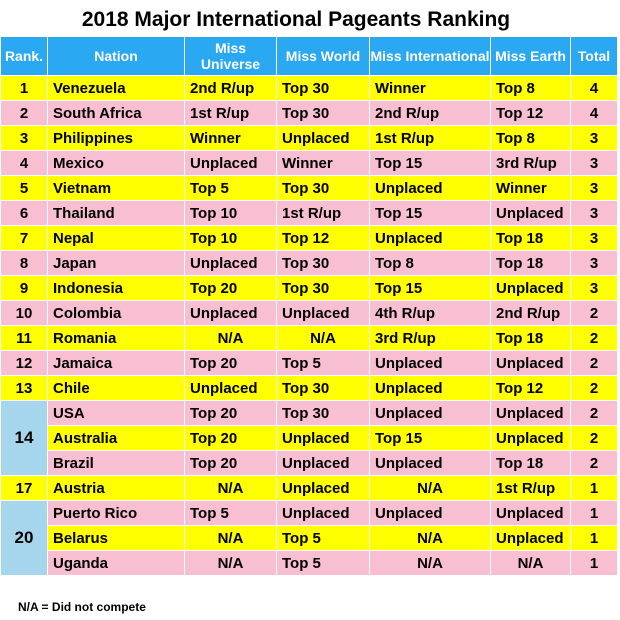  What do you see at coordinates (230, 113) in the screenshot?
I see `miss-universe-cell: 1st R/up` at bounding box center [230, 113].